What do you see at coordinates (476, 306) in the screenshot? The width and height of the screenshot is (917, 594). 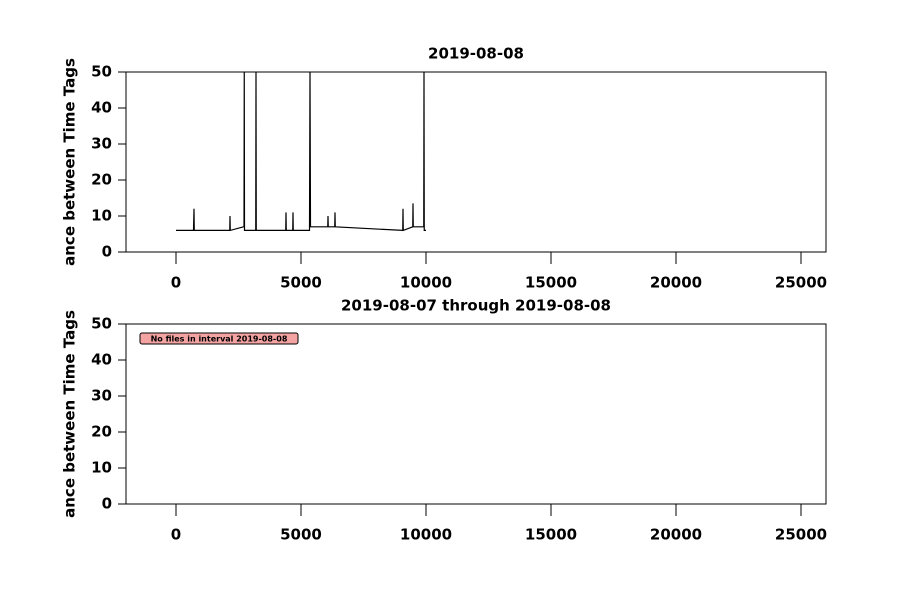 I see `chart-title: 2019-08-07 through 2019-08-08` at bounding box center [476, 306].